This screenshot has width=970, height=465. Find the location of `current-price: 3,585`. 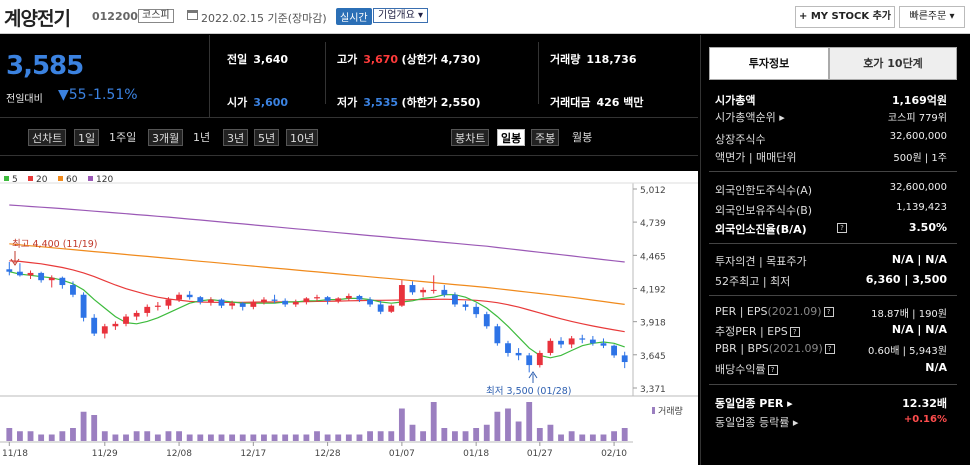

current-price: 3,585 is located at coordinates (45, 66).